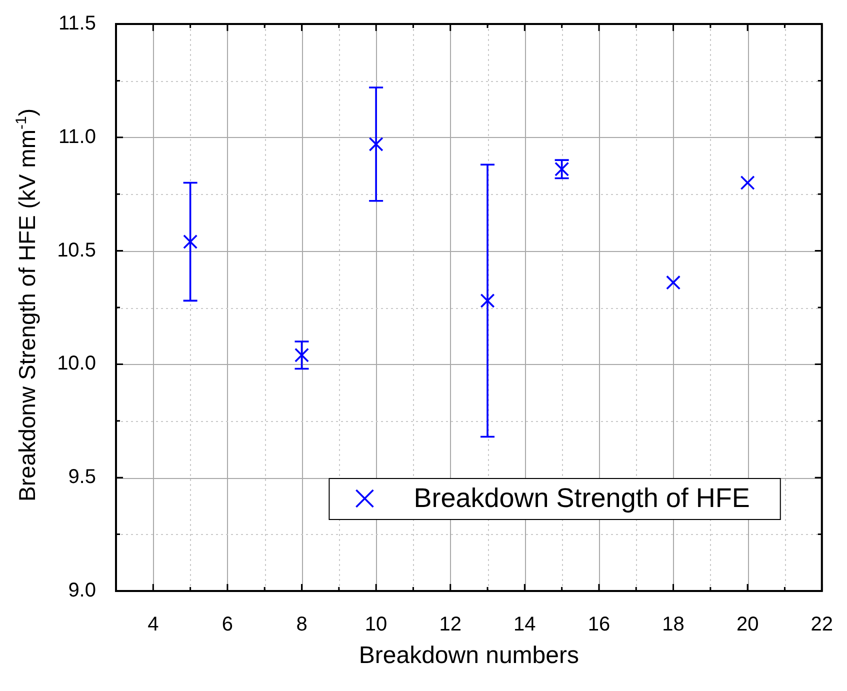 Image resolution: width=847 pixels, height=691 pixels. I want to click on x-tick-label: 16, so click(599, 625).